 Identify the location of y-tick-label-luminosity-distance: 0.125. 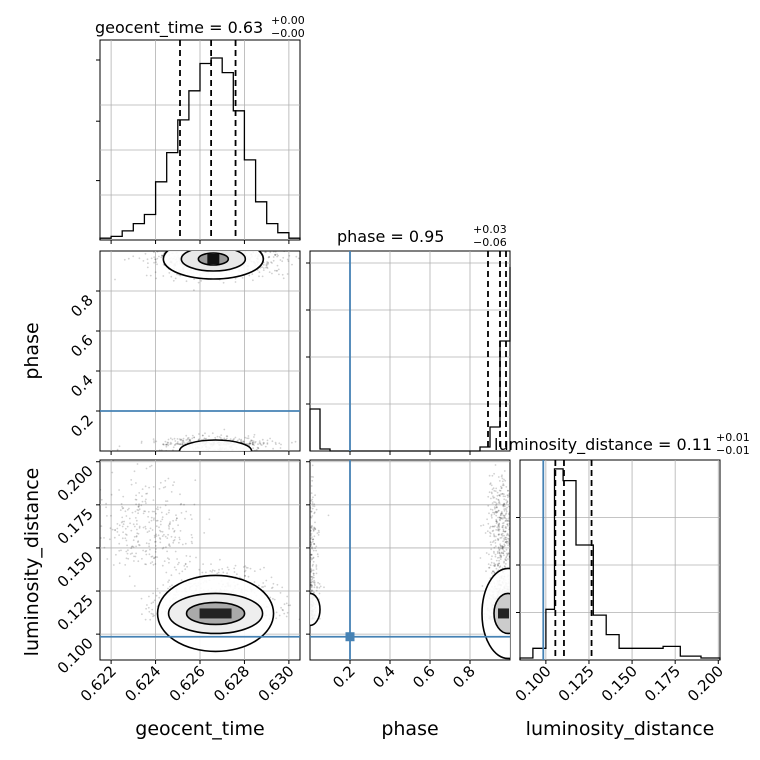
(75, 612).